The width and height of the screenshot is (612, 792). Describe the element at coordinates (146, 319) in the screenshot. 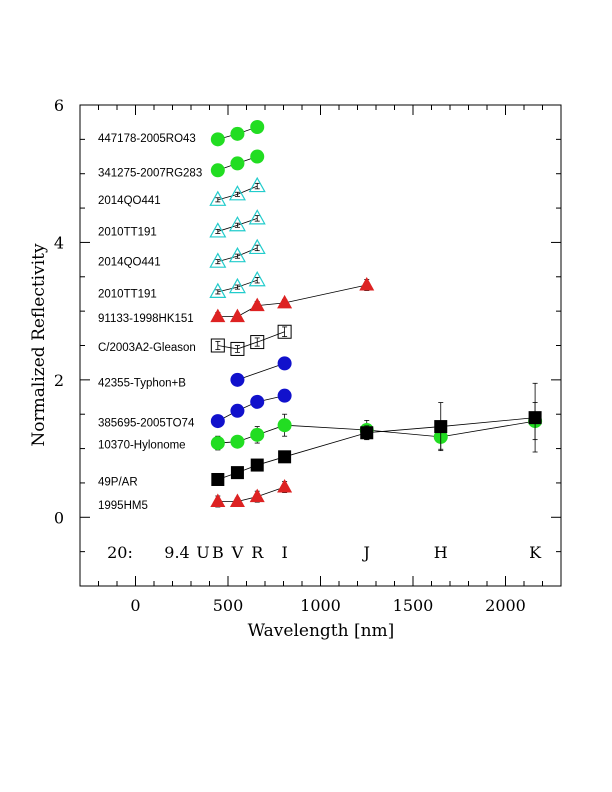

I see `series-label: 91133-1998HK151` at that location.